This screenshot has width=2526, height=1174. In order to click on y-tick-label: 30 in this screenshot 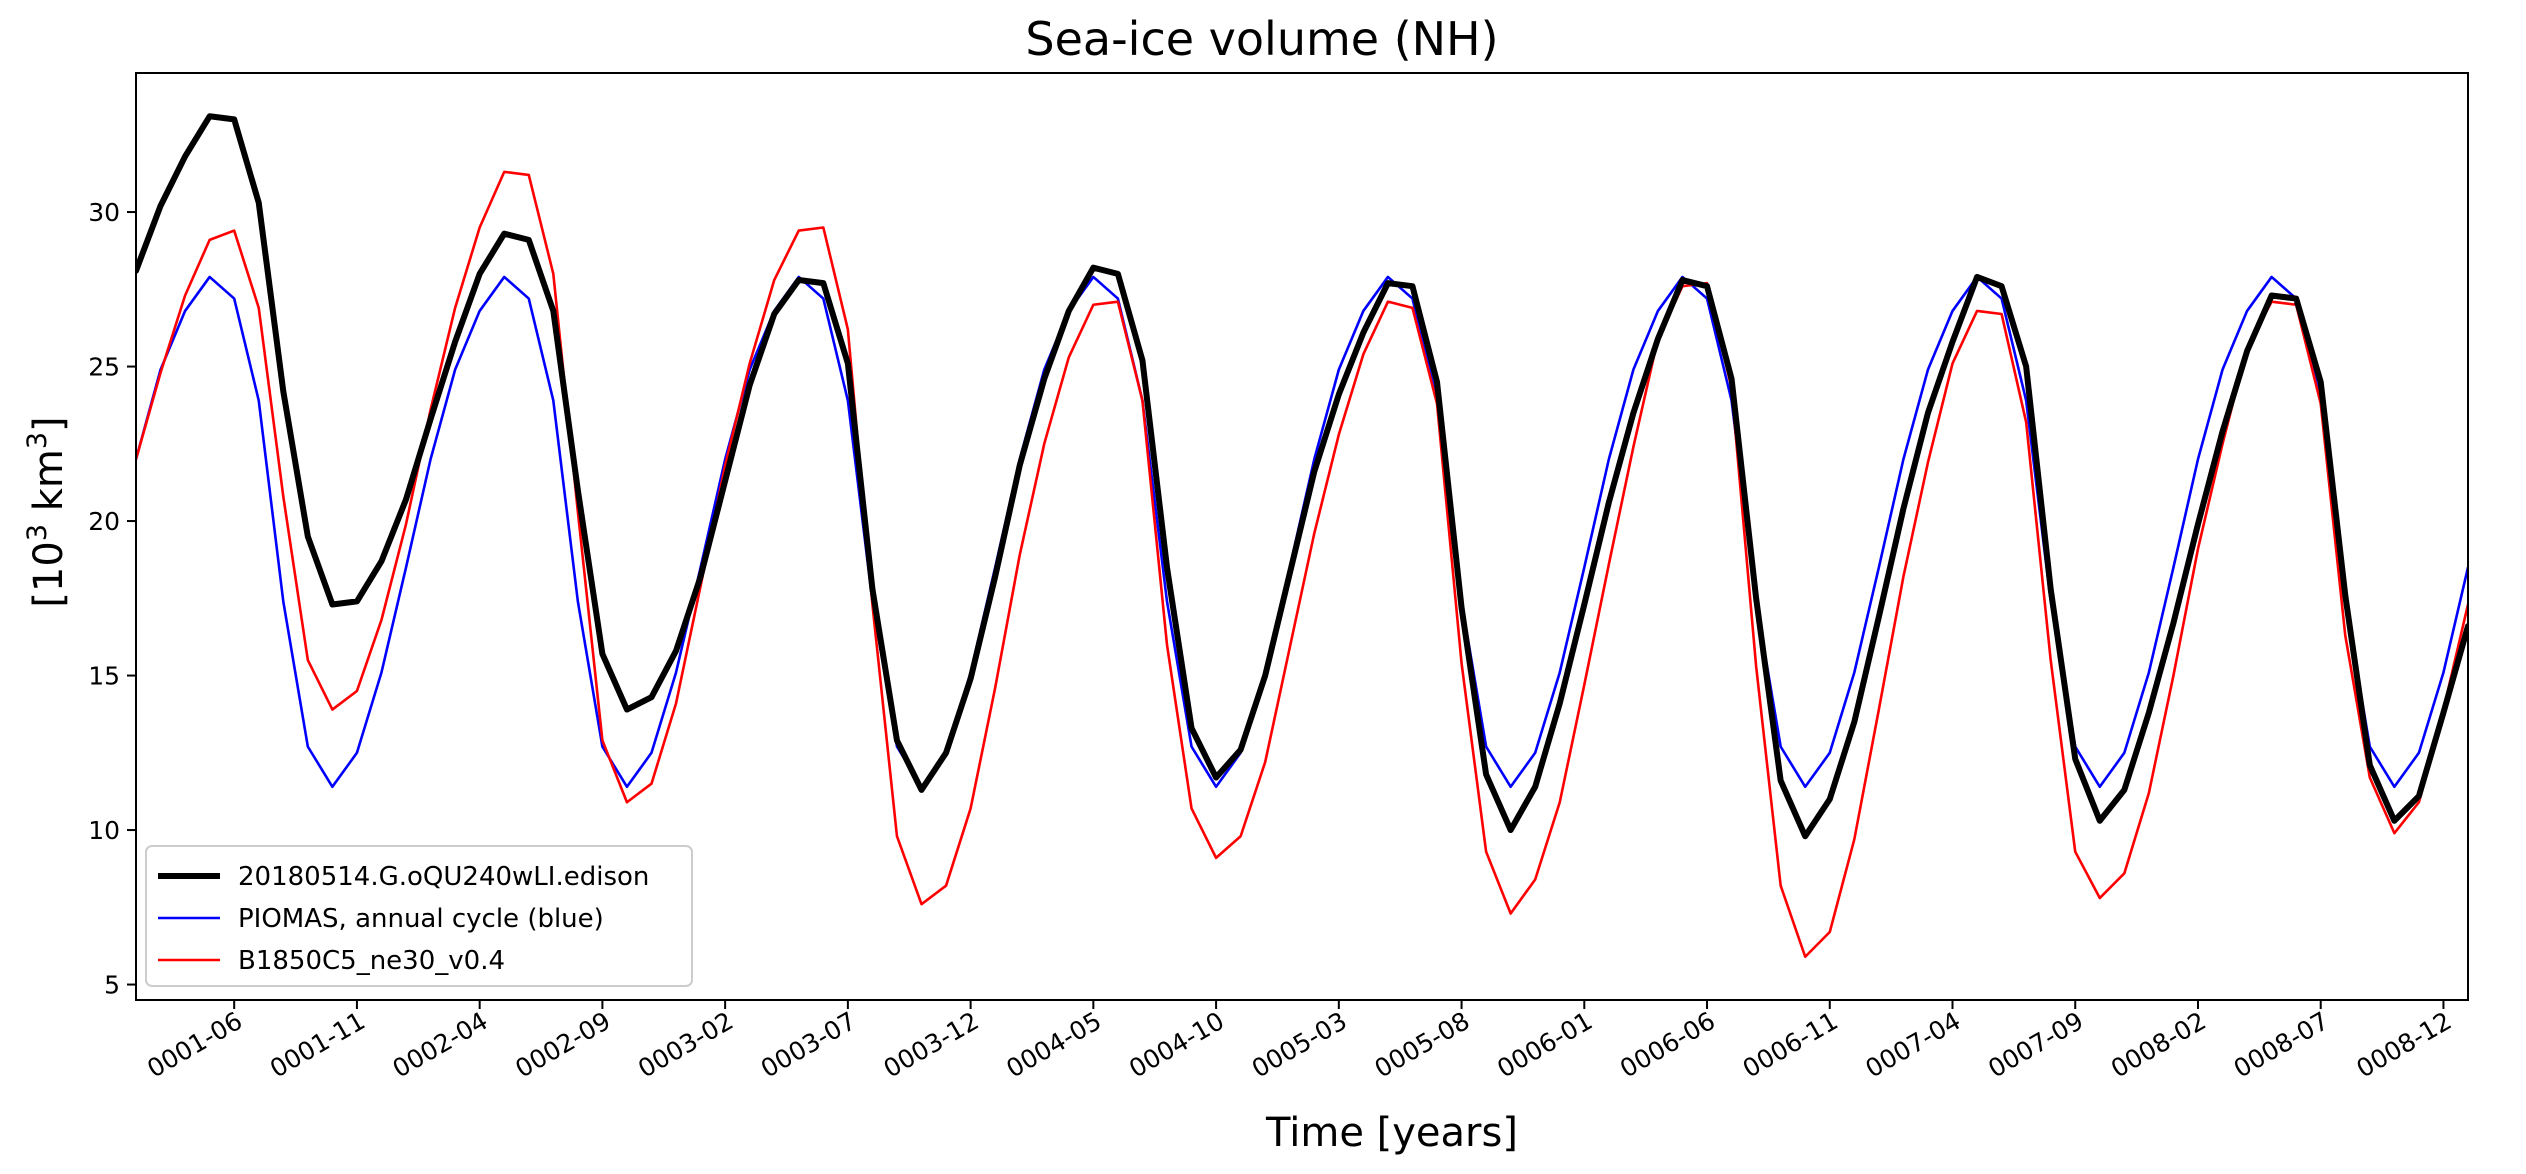, I will do `click(104, 212)`.